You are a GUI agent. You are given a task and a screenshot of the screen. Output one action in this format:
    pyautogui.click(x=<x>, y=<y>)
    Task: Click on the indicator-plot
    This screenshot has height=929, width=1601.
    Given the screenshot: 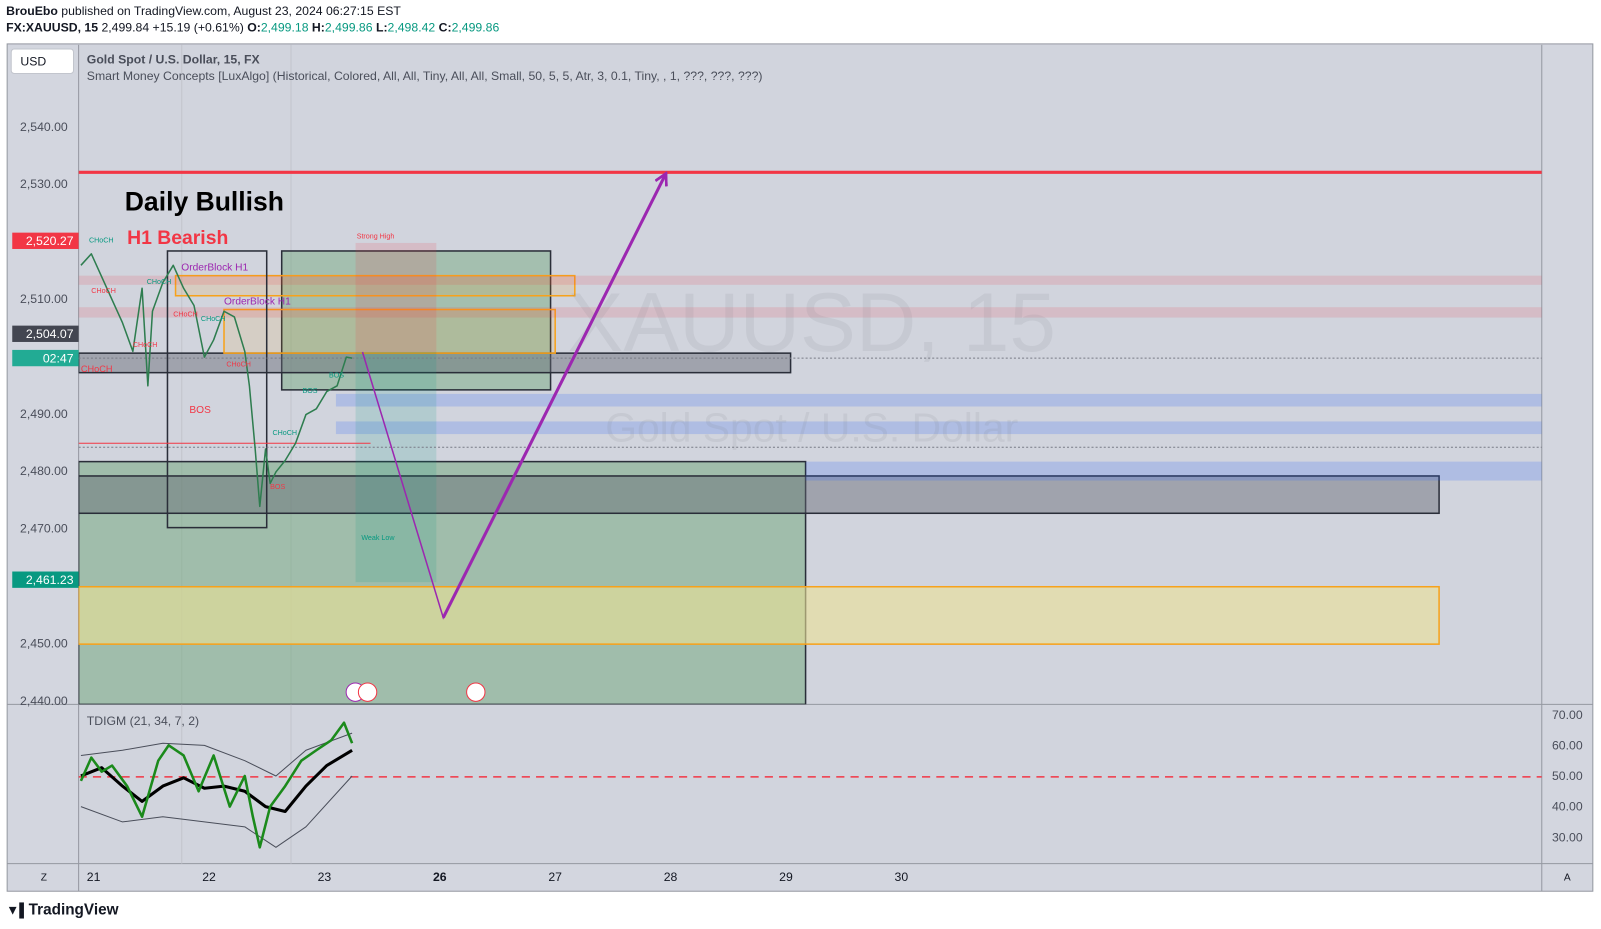 What is the action you would take?
    pyautogui.click(x=810, y=785)
    